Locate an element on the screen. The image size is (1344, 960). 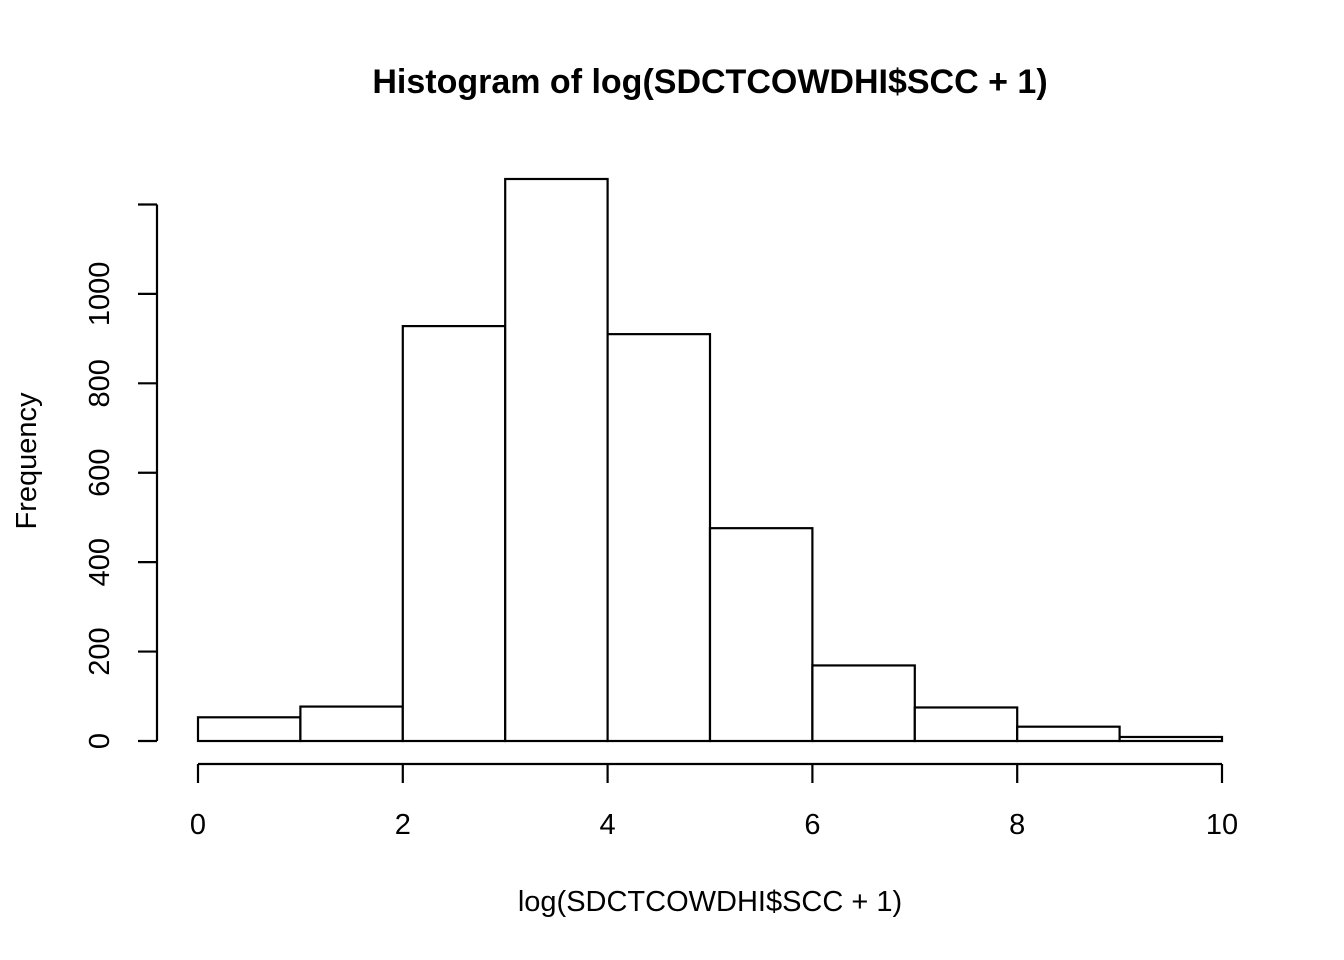
y-tick-label: 200 is located at coordinates (100, 651).